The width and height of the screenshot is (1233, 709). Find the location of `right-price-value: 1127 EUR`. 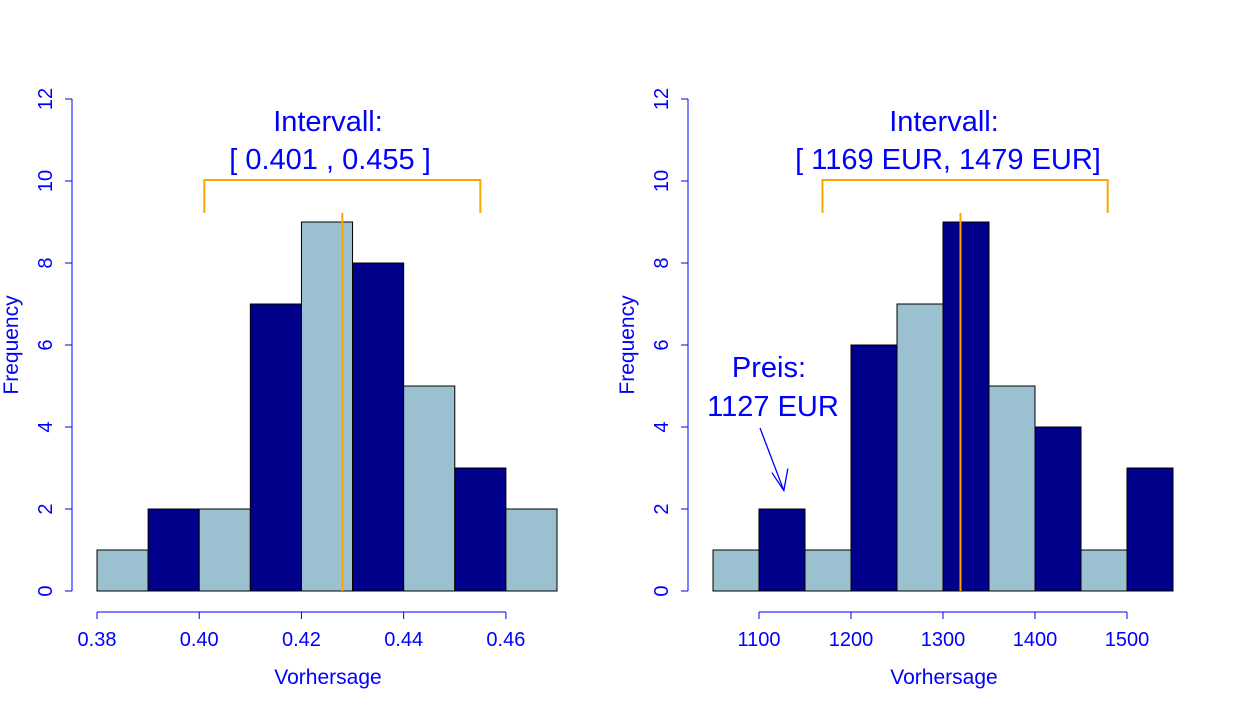

right-price-value: 1127 EUR is located at coordinates (773, 407).